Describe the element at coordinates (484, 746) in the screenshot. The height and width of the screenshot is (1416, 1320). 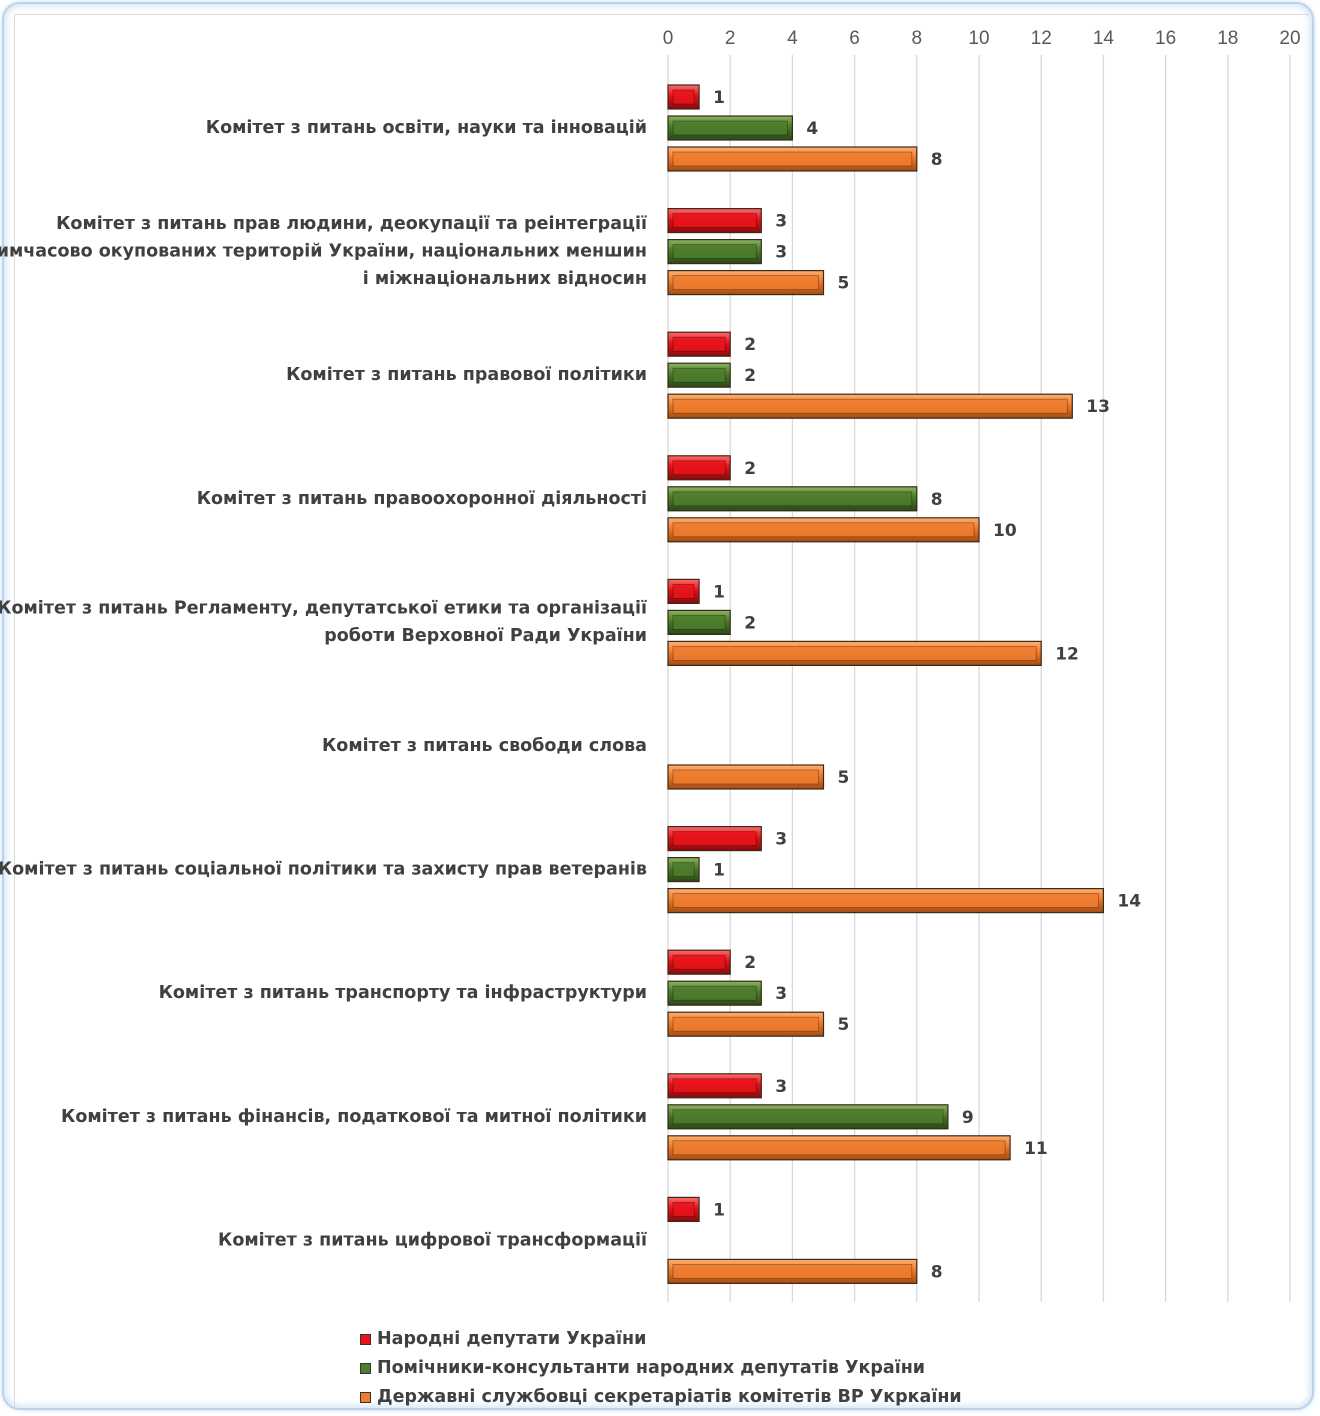
I see `category-label: Комітет з питань свободи слова` at that location.